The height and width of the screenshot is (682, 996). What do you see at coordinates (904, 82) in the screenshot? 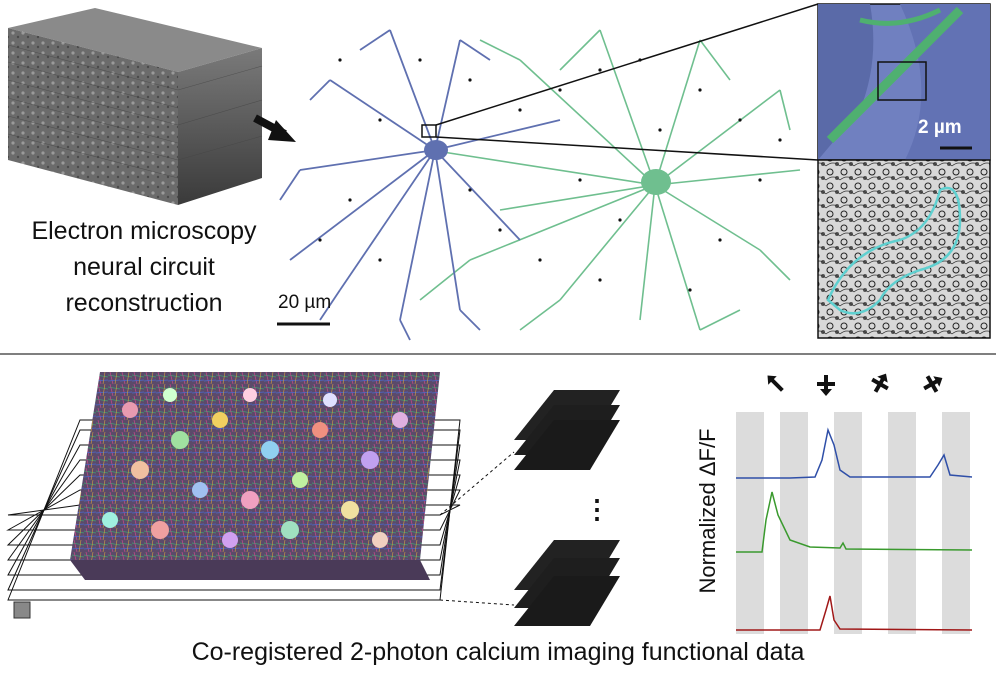
I see `inset-3d-rendering` at bounding box center [904, 82].